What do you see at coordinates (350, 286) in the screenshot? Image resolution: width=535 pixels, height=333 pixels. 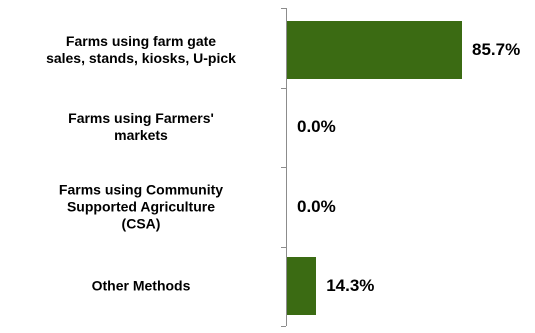 I see `value-label: 14.3%` at bounding box center [350, 286].